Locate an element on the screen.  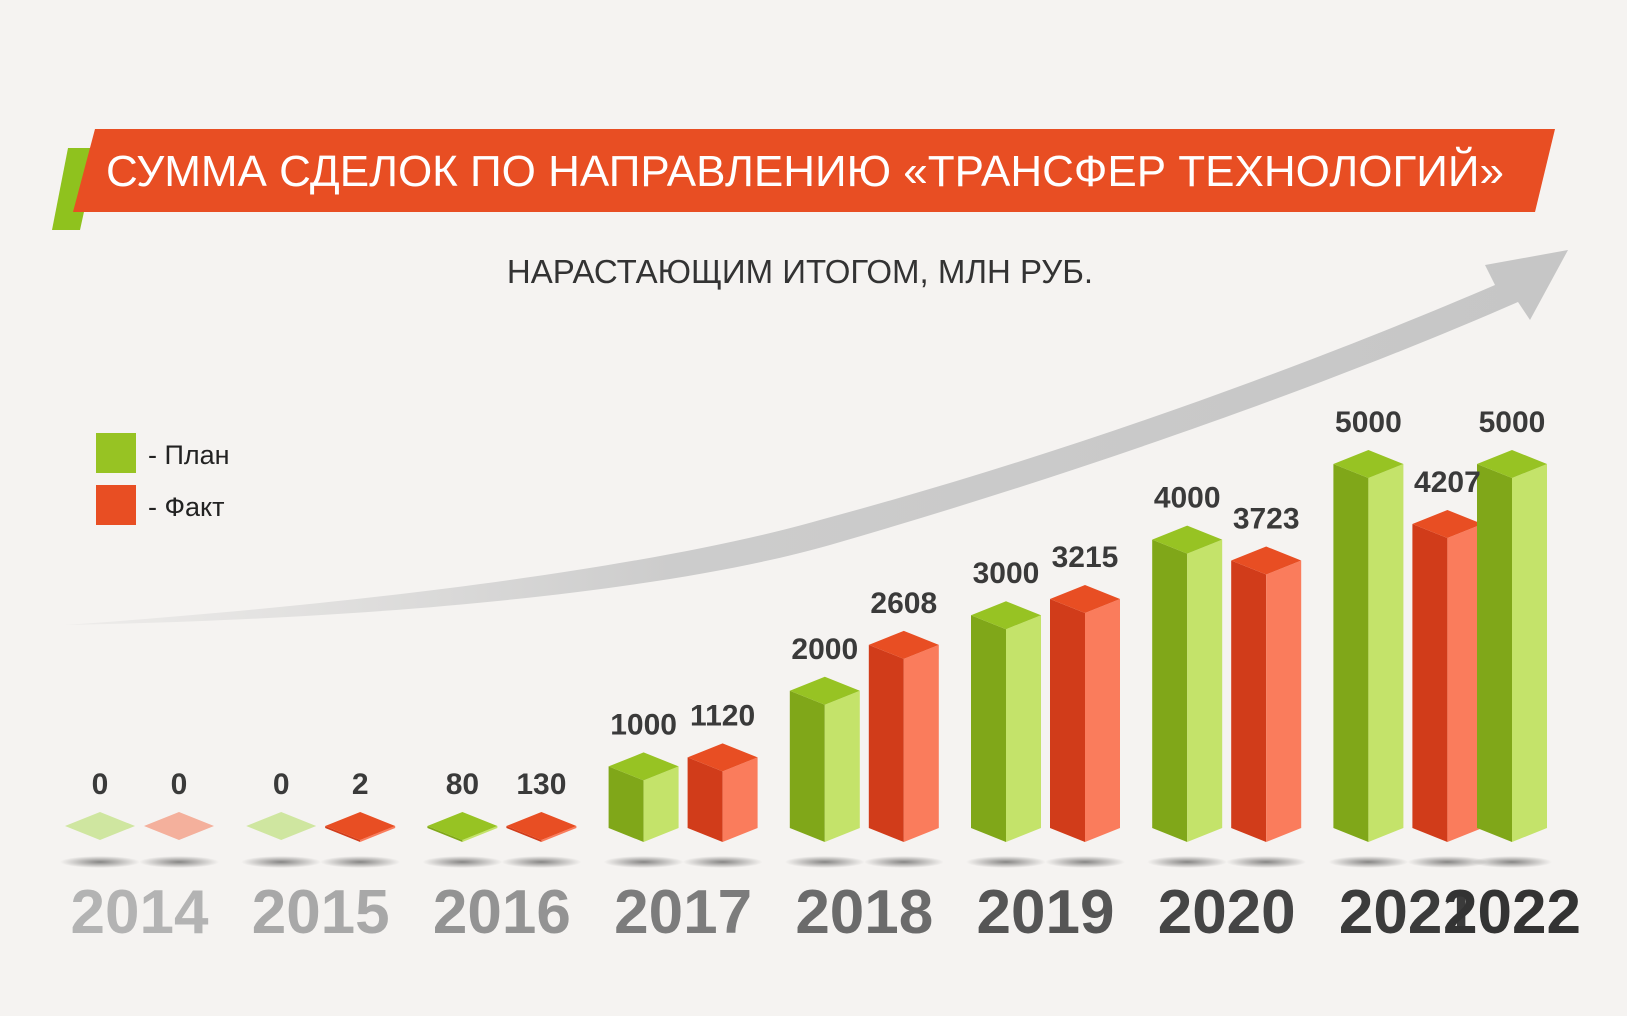
plan-bar-2016 is located at coordinates (462, 840).